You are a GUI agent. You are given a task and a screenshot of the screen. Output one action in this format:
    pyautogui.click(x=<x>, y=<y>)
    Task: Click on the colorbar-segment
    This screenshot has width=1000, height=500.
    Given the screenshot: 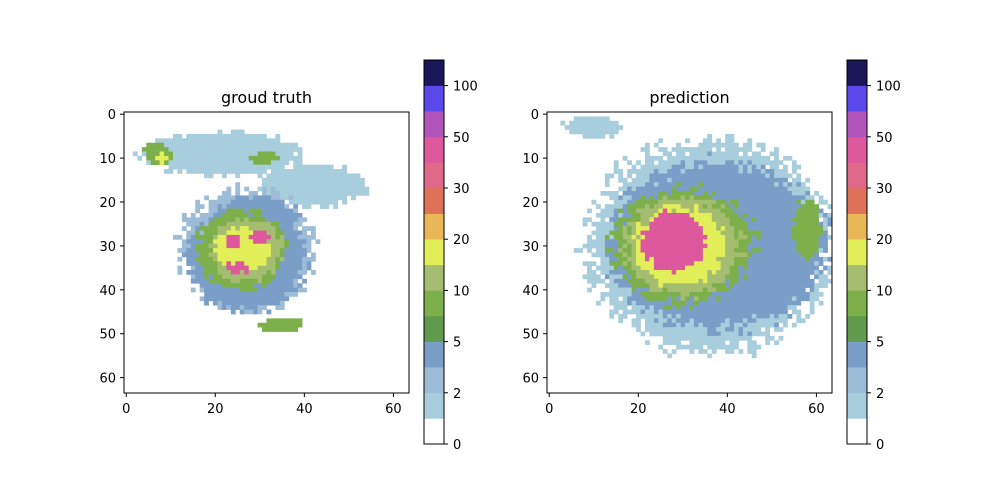 What is the action you would take?
    pyautogui.click(x=434, y=124)
    